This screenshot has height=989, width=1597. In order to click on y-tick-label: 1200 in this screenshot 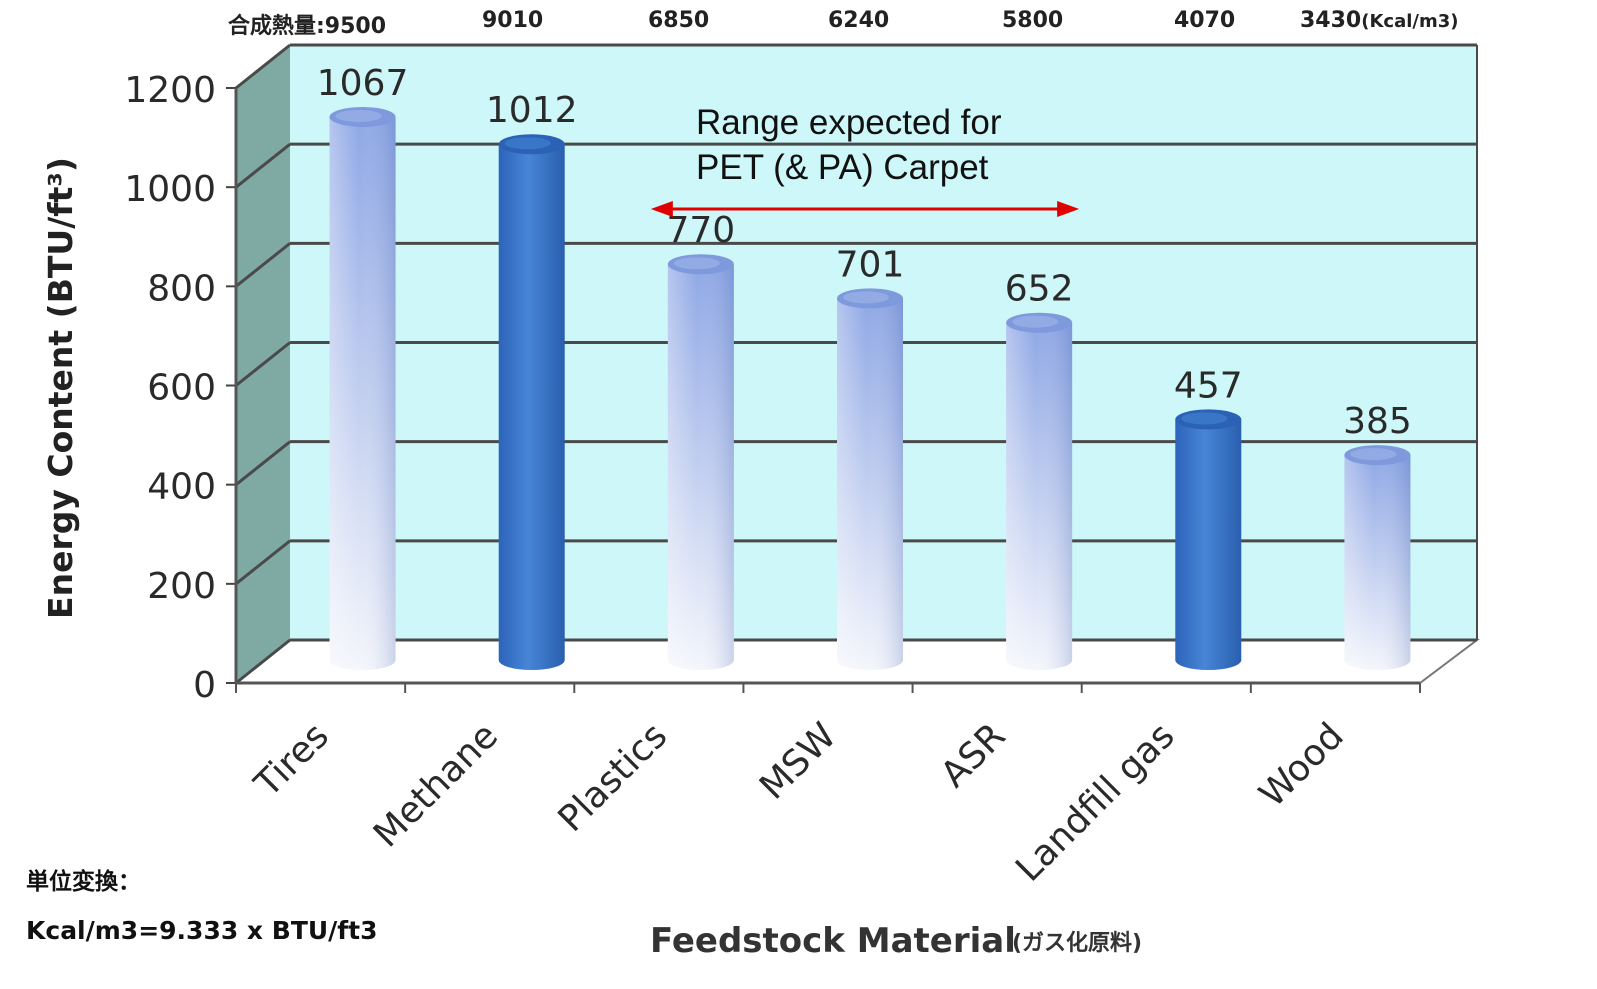, I will do `click(170, 90)`.